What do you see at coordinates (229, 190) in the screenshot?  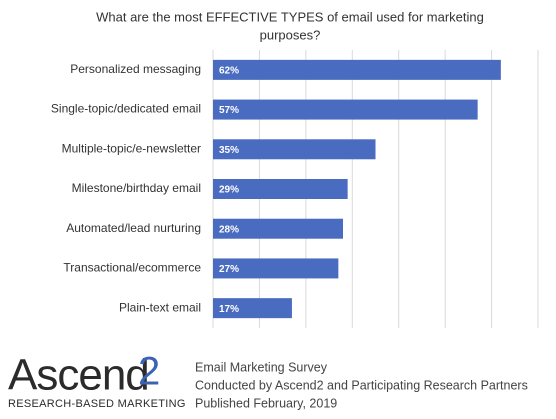 I see `value-label: 29%` at bounding box center [229, 190].